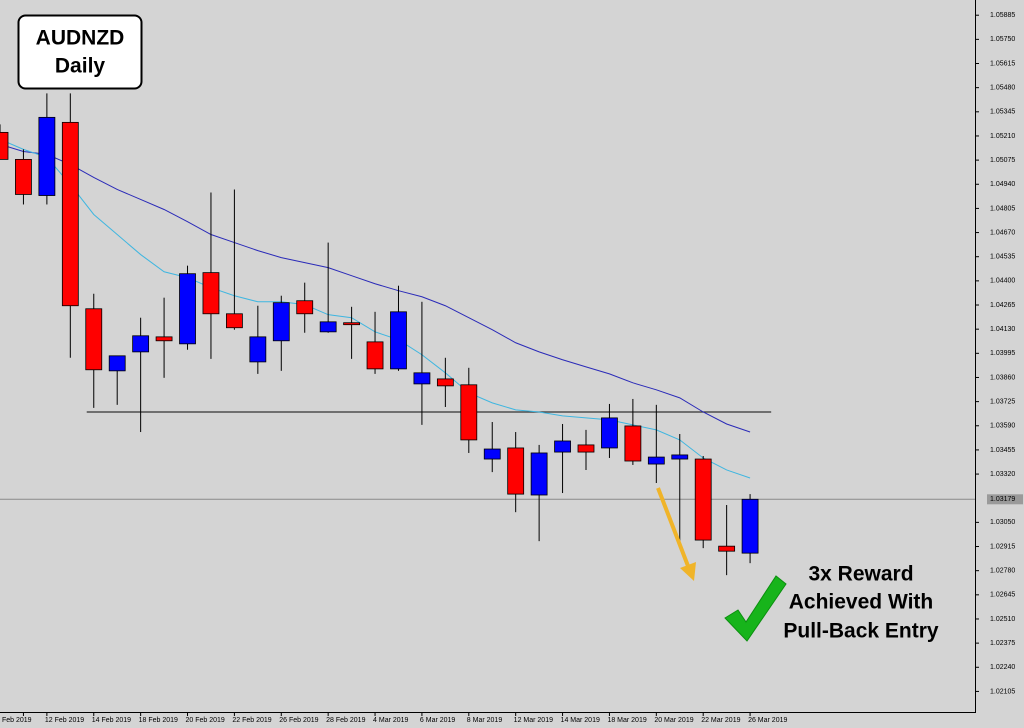 This screenshot has height=728, width=1024. What do you see at coordinates (1002, 667) in the screenshot?
I see `y-tick-label: 1.02240` at bounding box center [1002, 667].